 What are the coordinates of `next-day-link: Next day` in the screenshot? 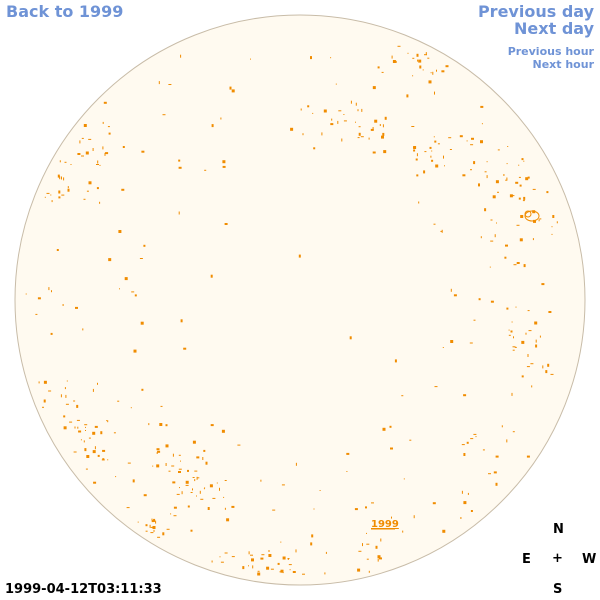 It's located at (554, 28).